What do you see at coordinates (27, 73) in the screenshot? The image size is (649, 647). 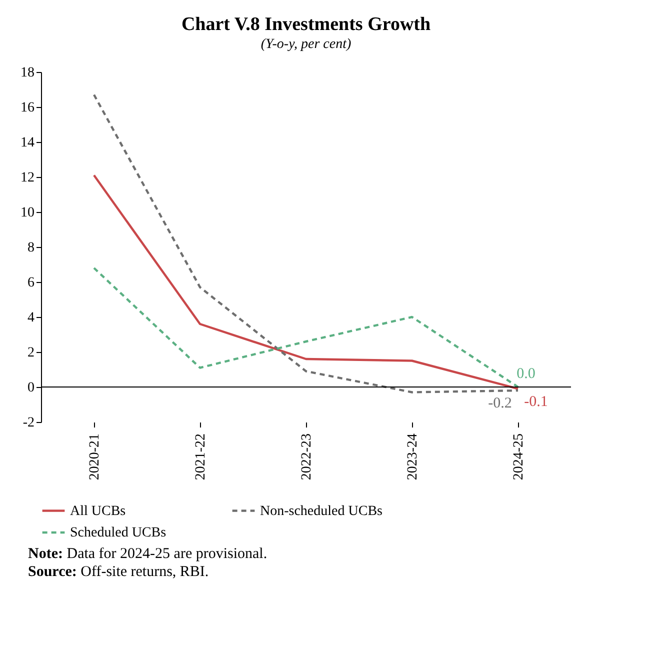 I see `y-tick-label: 18` at bounding box center [27, 73].